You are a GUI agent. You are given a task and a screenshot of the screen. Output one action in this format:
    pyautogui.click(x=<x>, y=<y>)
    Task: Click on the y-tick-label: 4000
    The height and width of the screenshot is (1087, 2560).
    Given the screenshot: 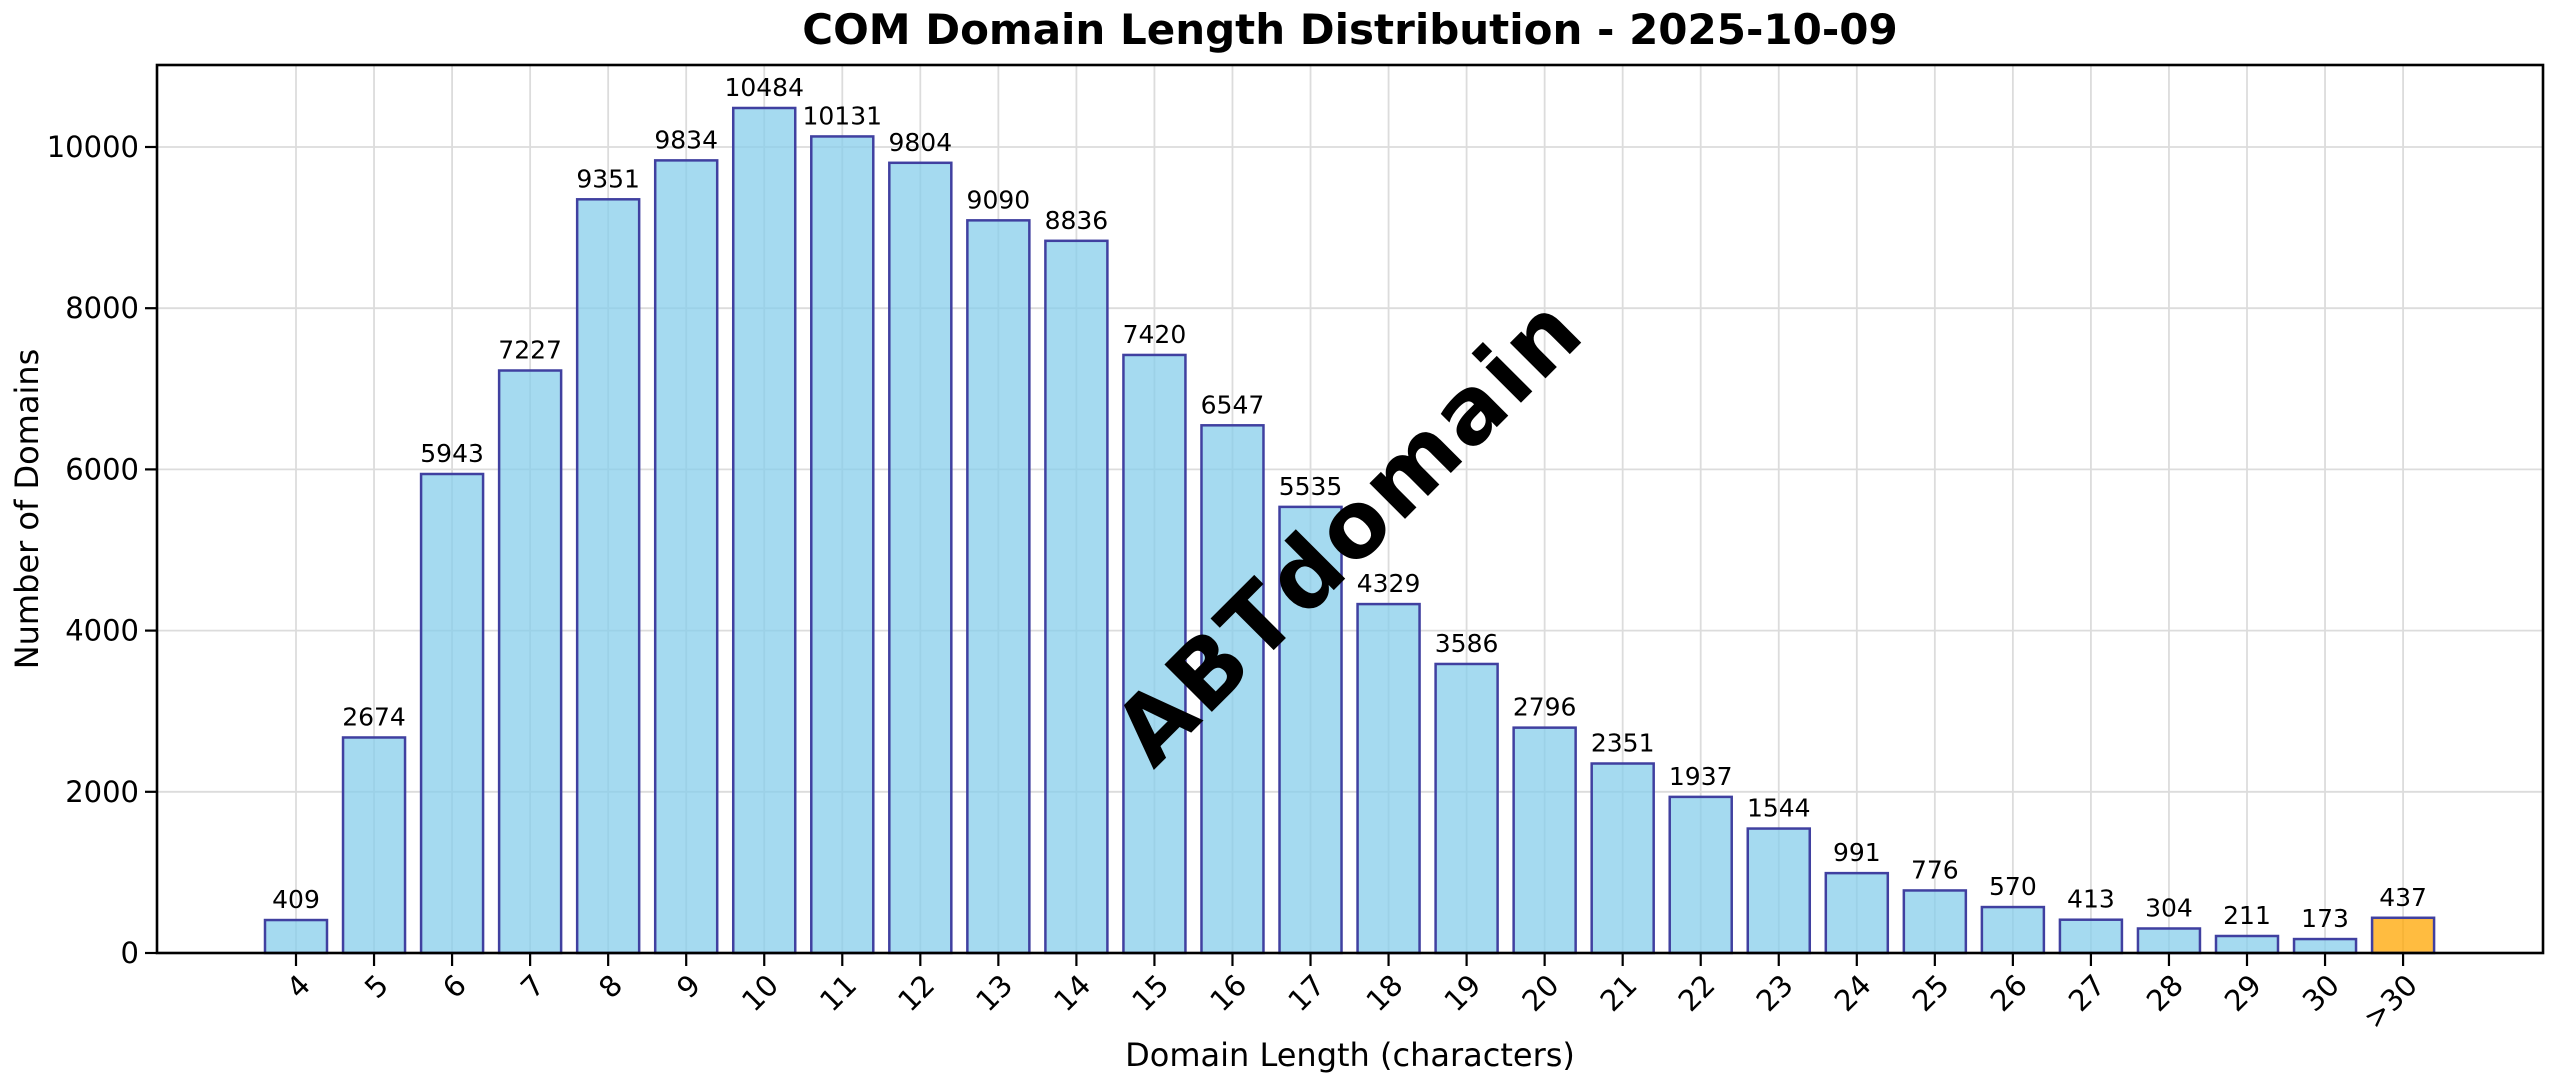 What is the action you would take?
    pyautogui.click(x=102, y=631)
    